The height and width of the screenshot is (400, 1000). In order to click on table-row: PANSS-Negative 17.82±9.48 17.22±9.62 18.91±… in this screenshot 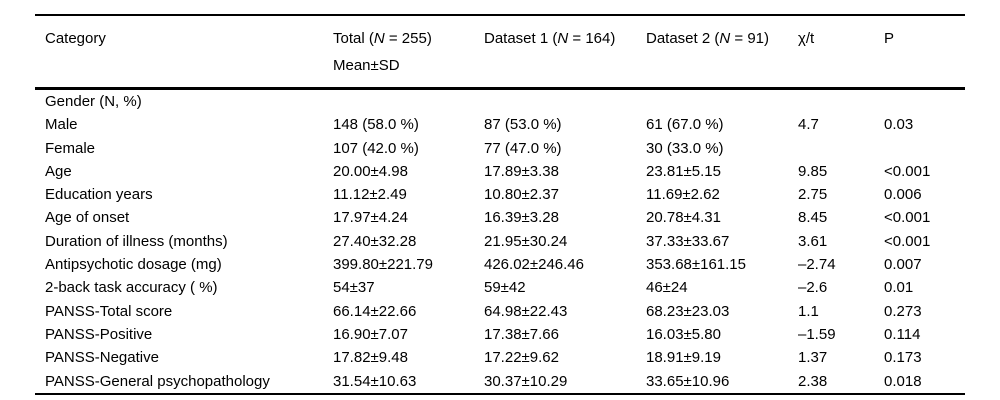, I will do `click(500, 357)`.